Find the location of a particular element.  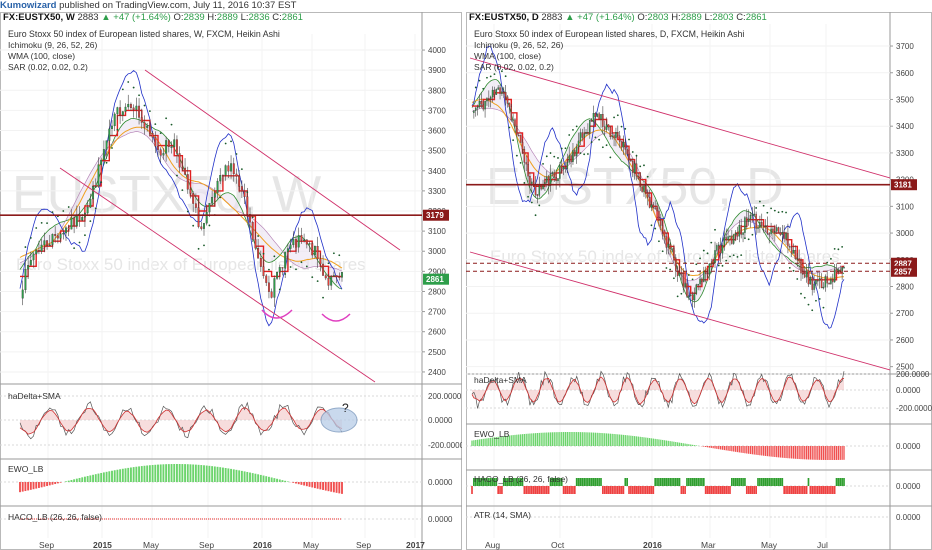

atr-title: ATR (14, SMA) is located at coordinates (502, 515).